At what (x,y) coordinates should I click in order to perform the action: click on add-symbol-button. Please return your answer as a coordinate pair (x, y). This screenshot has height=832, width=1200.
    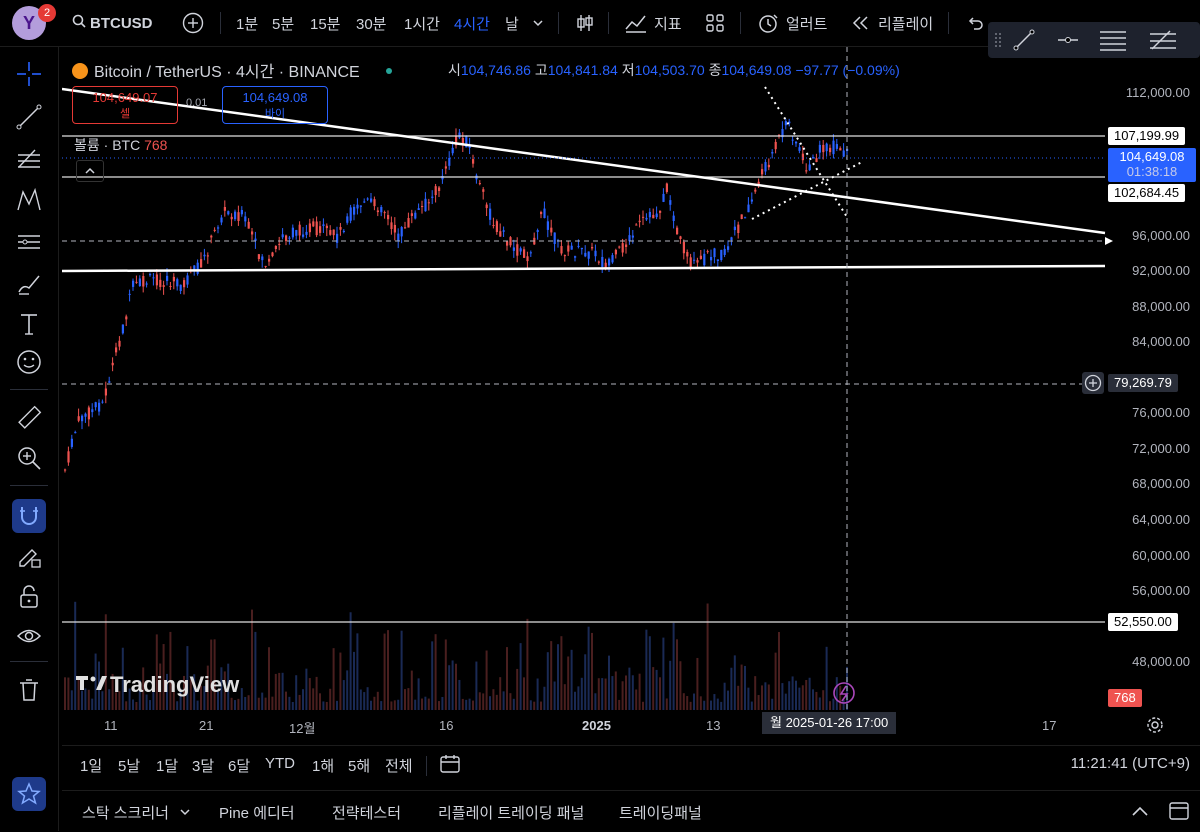
    Looking at the image, I should click on (193, 23).